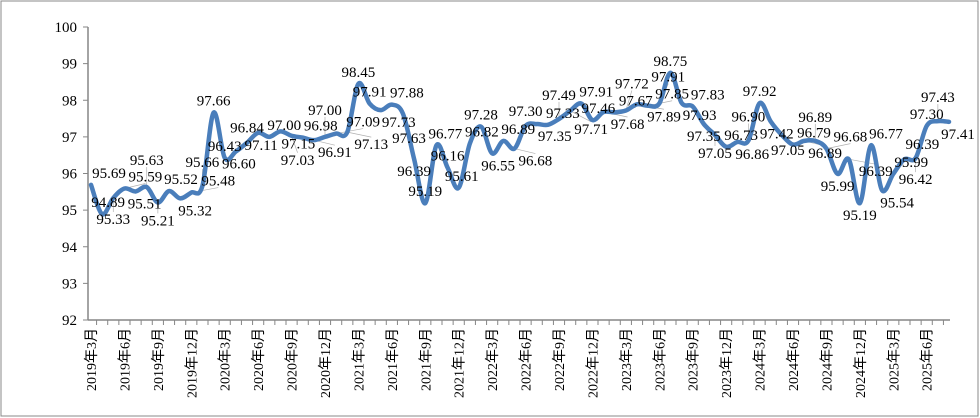 The image size is (980, 418). I want to click on data-label: 96.79, so click(814, 134).